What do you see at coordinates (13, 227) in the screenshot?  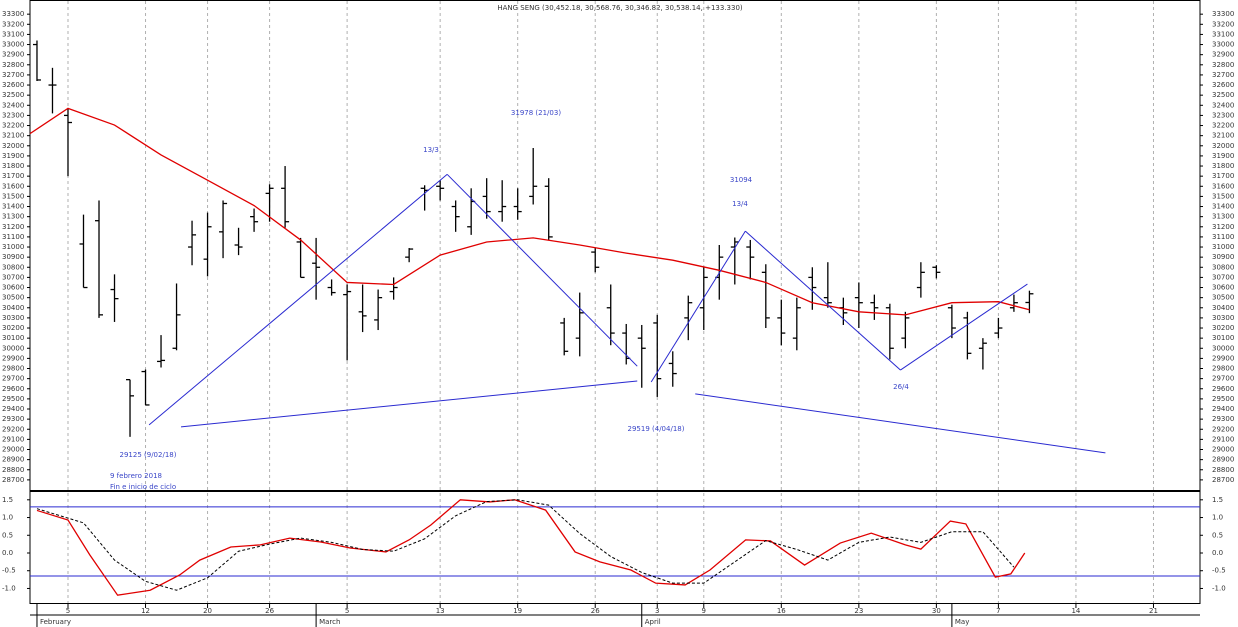 I see `y-tick-label: 31200` at bounding box center [13, 227].